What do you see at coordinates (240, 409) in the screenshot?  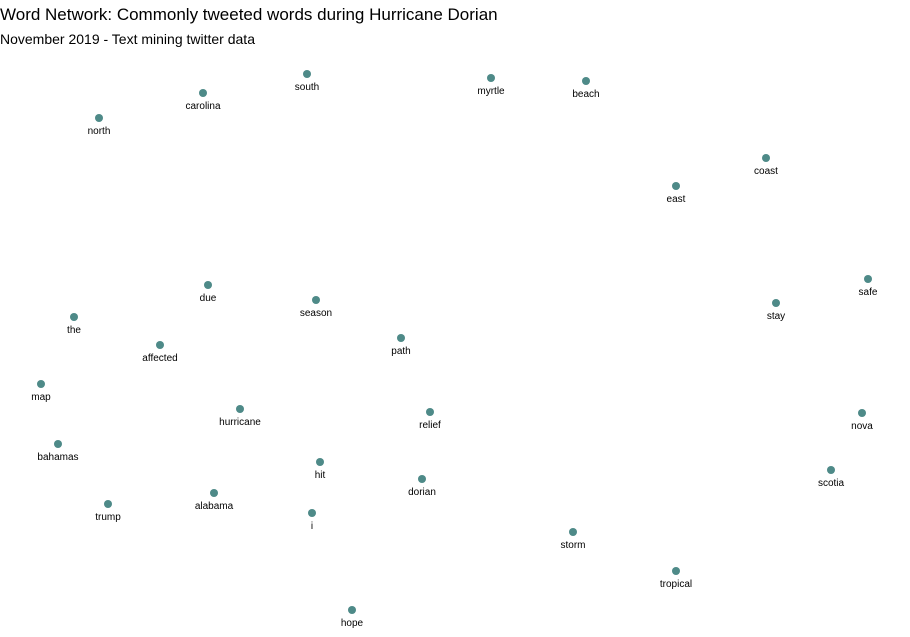 I see `node-hurricane` at bounding box center [240, 409].